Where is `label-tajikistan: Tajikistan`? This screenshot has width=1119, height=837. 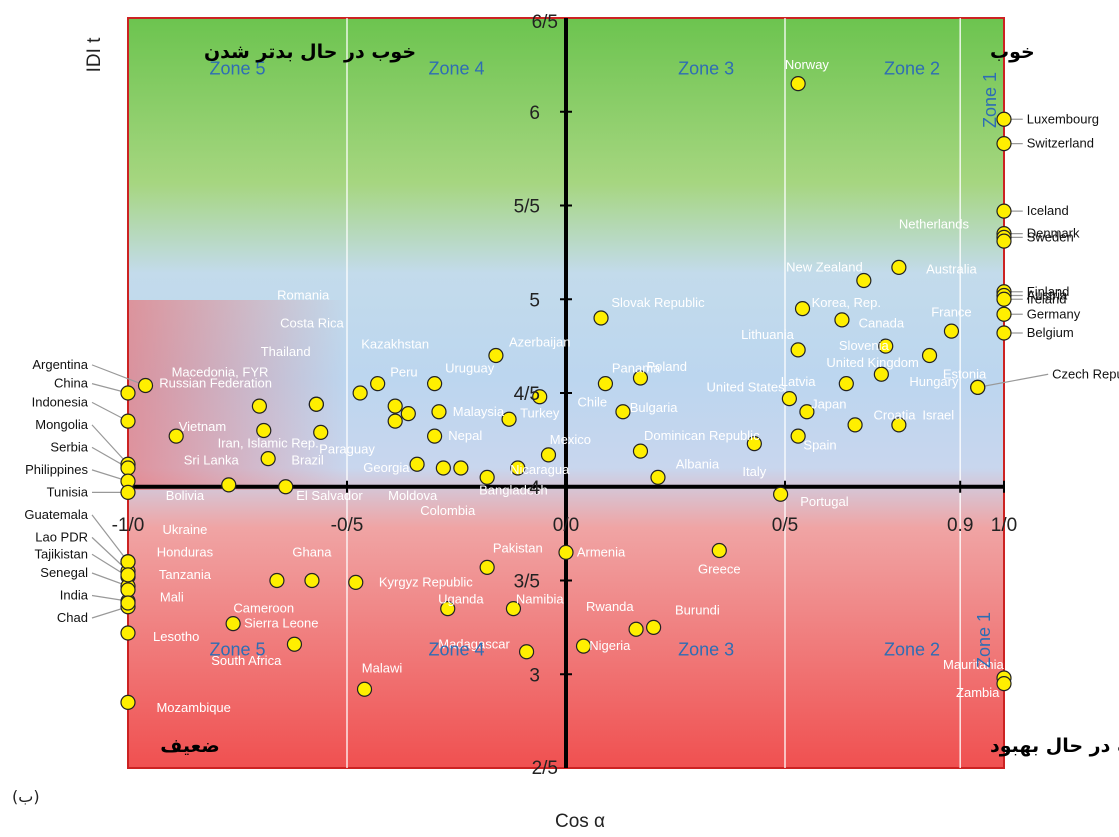
label-tajikistan: Tajikistan is located at coordinates (61, 553).